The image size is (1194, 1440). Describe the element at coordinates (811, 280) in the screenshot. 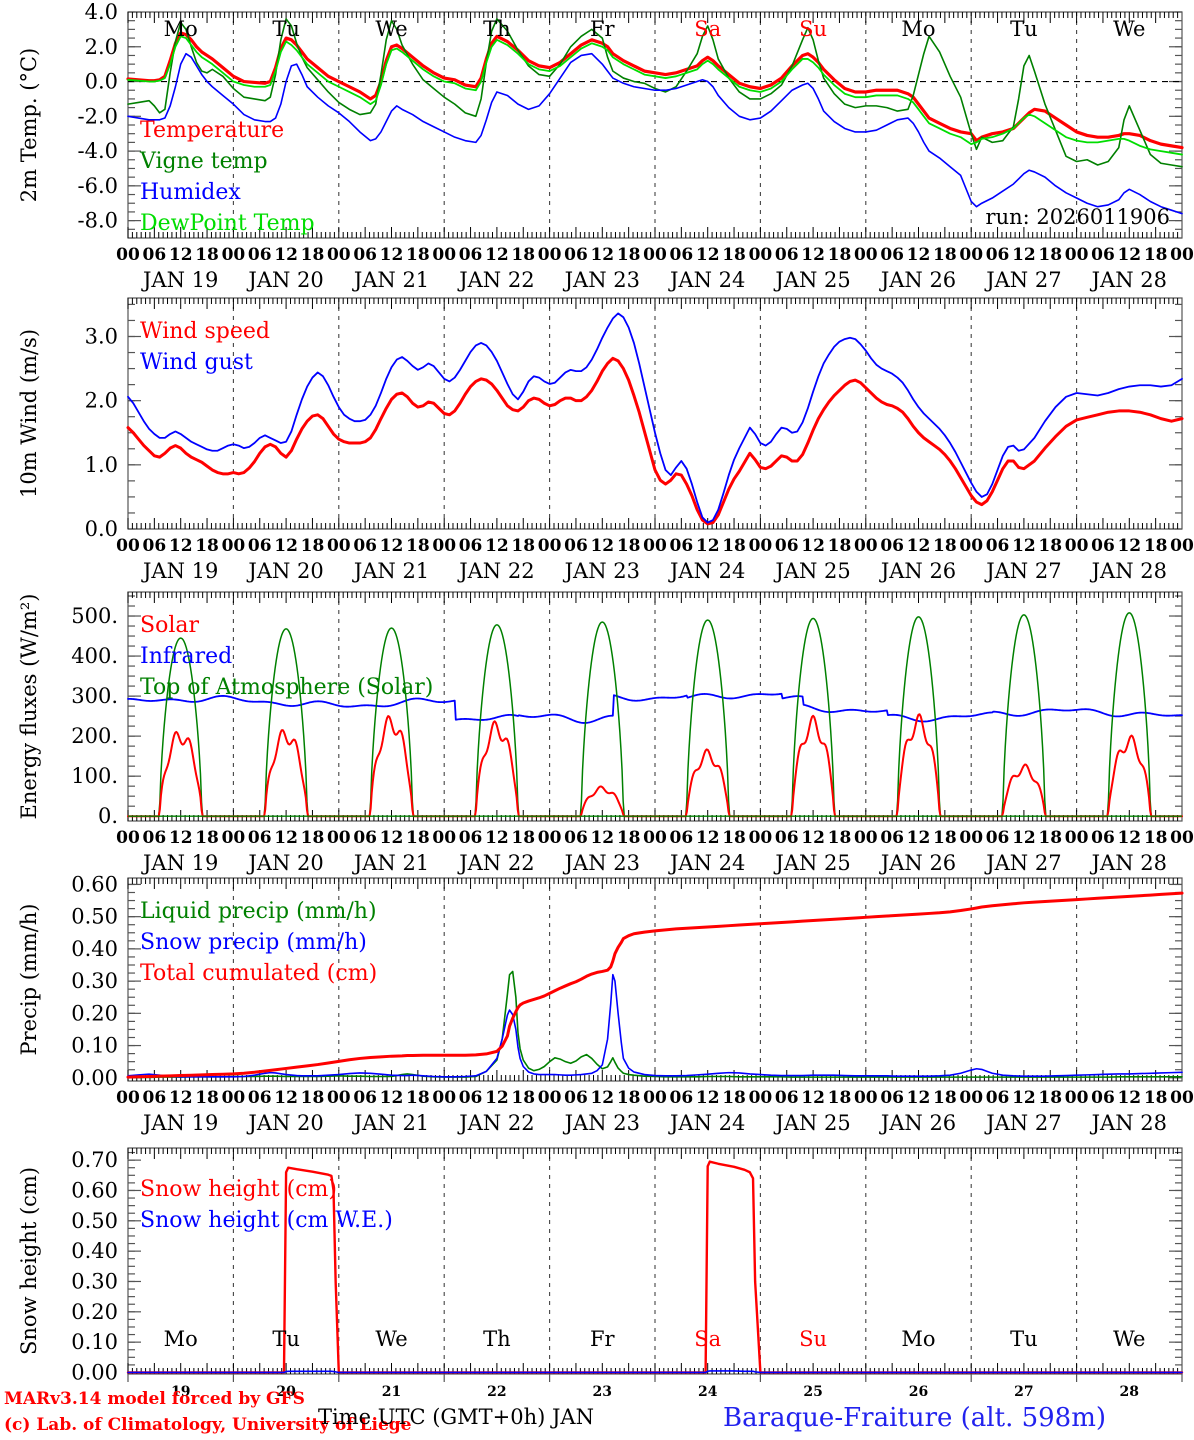

I see `day-label-6: JAN 25` at that location.